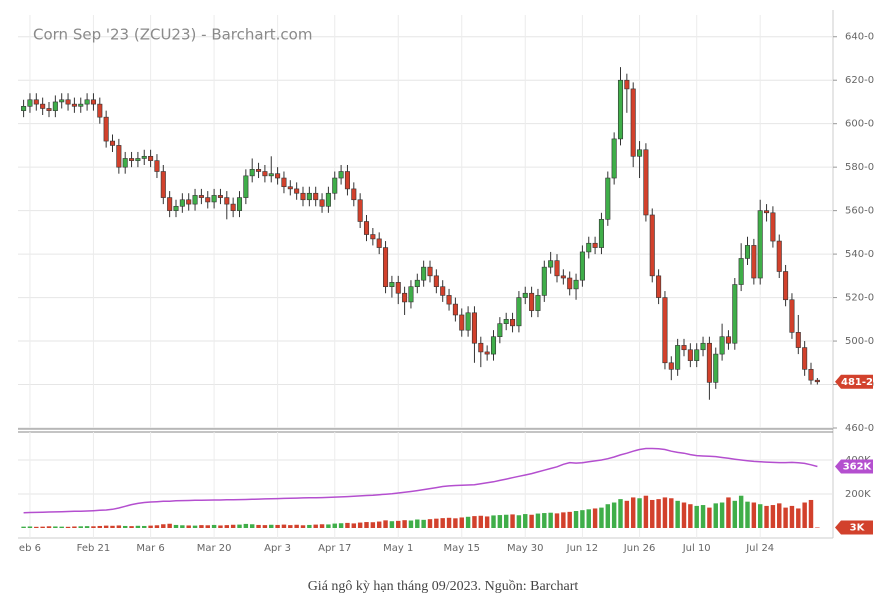  I want to click on x-tick-label: Mar 6, so click(150, 548).